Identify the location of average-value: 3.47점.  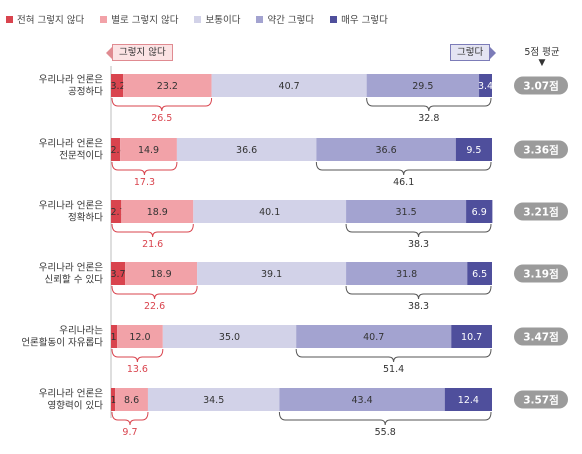
(541, 338).